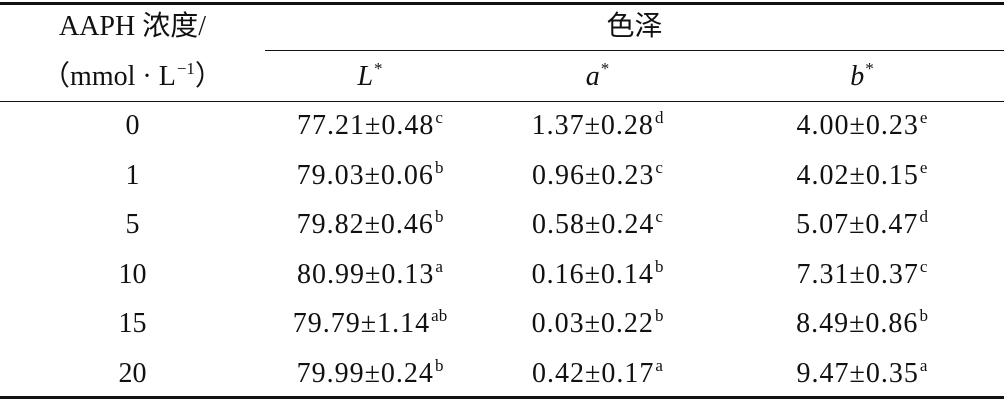  Describe the element at coordinates (857, 323) in the screenshot. I see `cell-value: 8.49±0.86` at that location.